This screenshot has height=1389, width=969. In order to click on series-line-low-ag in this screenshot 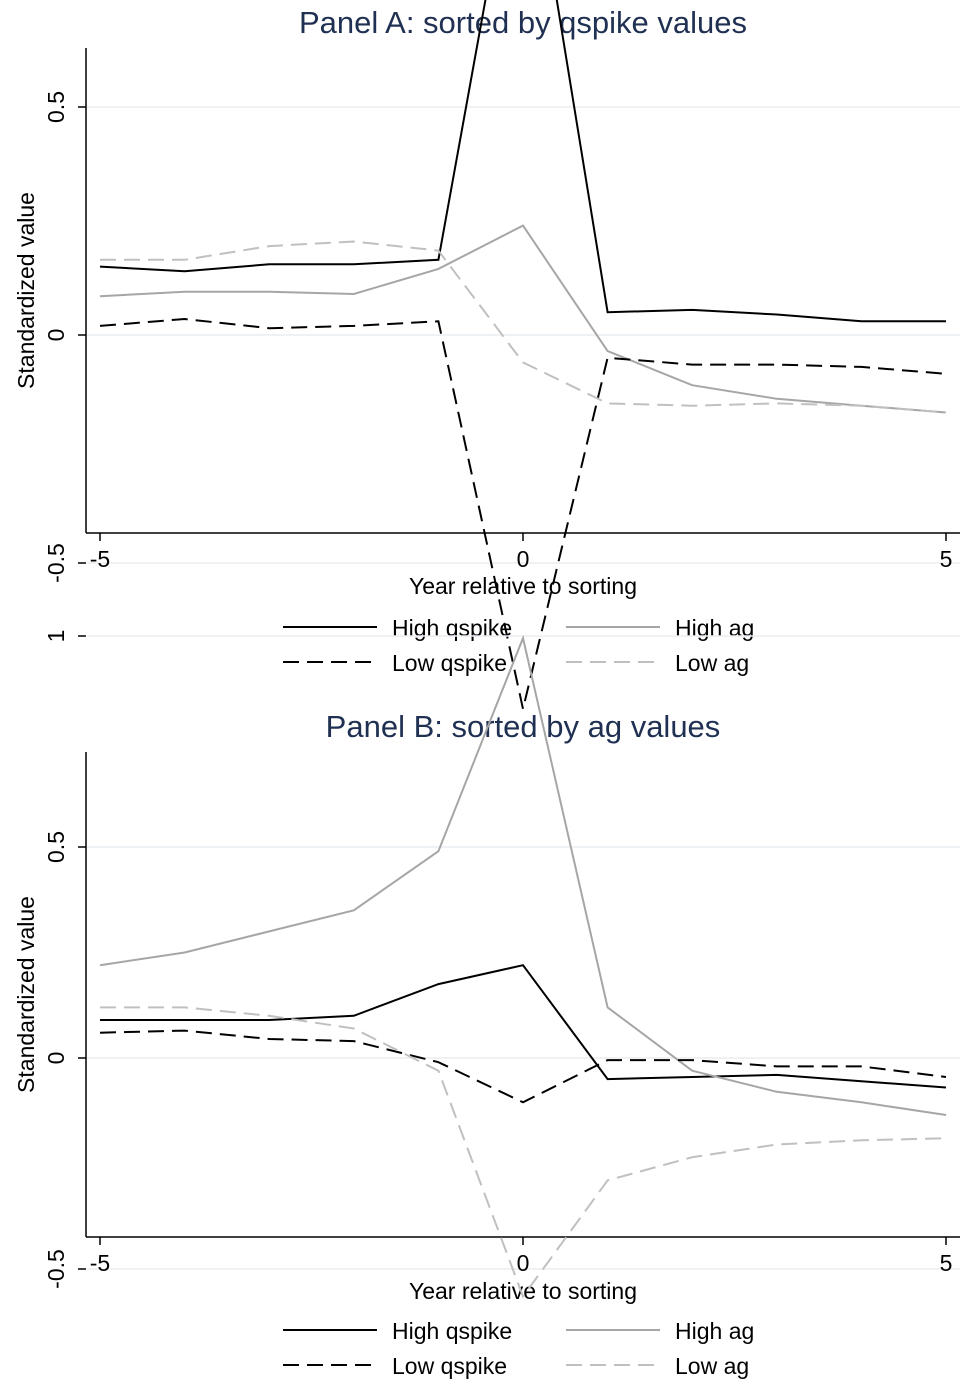, I will do `click(523, 327)`.